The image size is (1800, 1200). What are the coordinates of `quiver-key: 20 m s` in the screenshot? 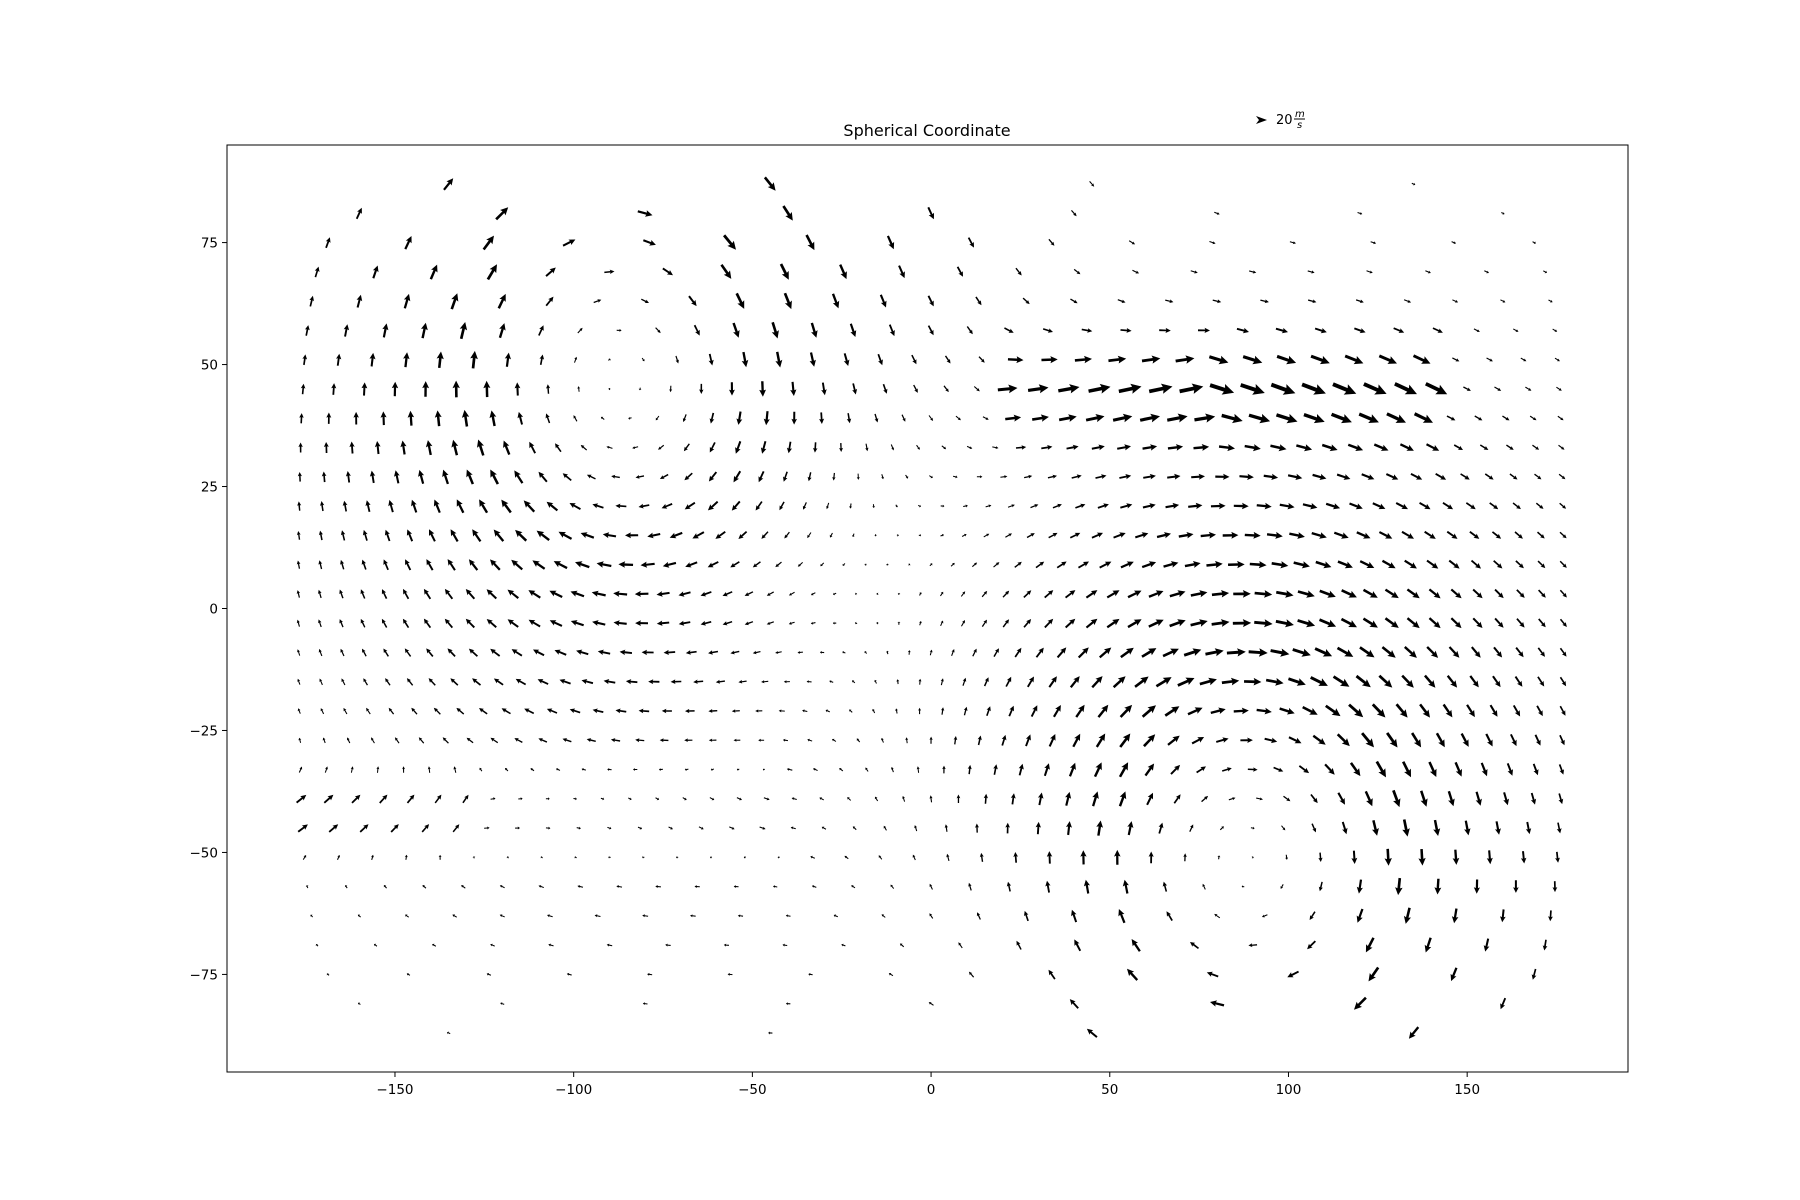 It's located at (1280, 120).